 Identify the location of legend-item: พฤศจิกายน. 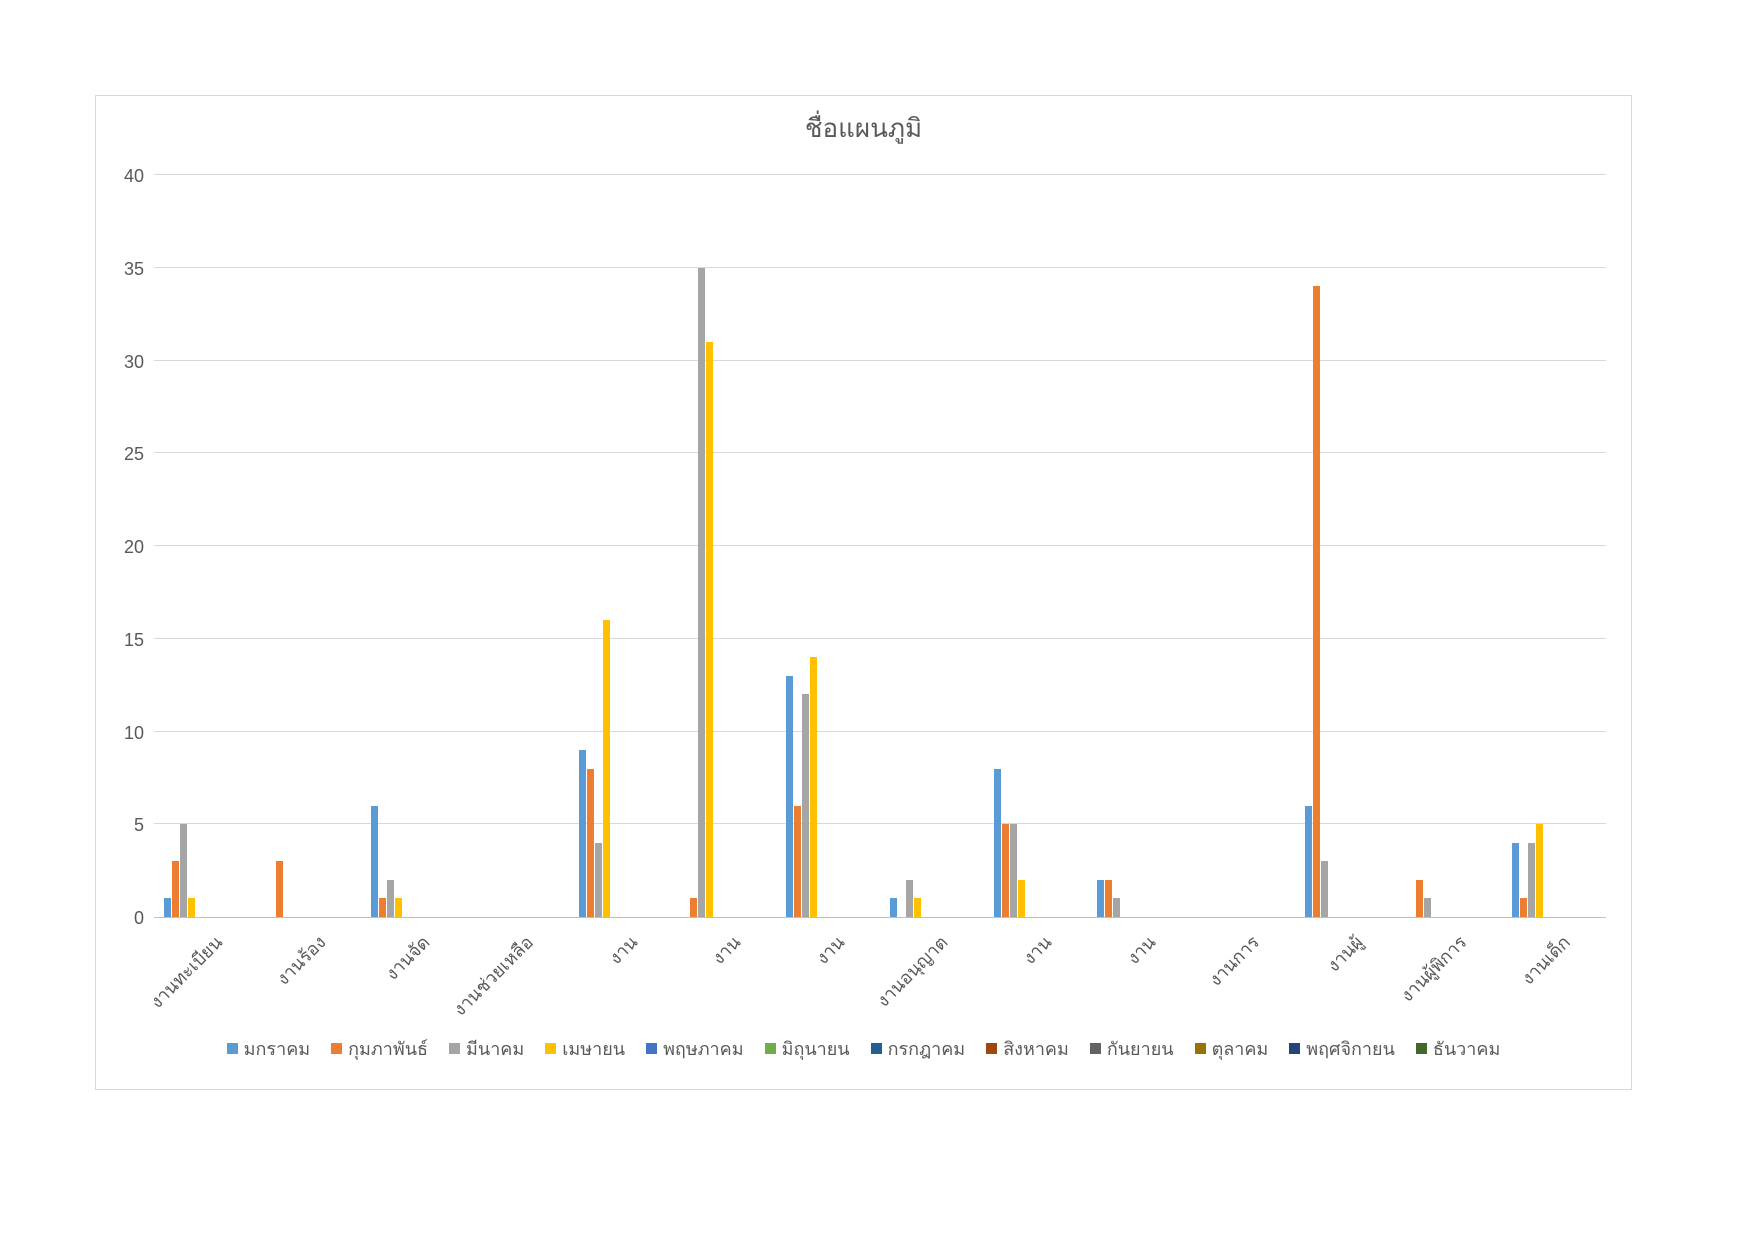
(1342, 1048).